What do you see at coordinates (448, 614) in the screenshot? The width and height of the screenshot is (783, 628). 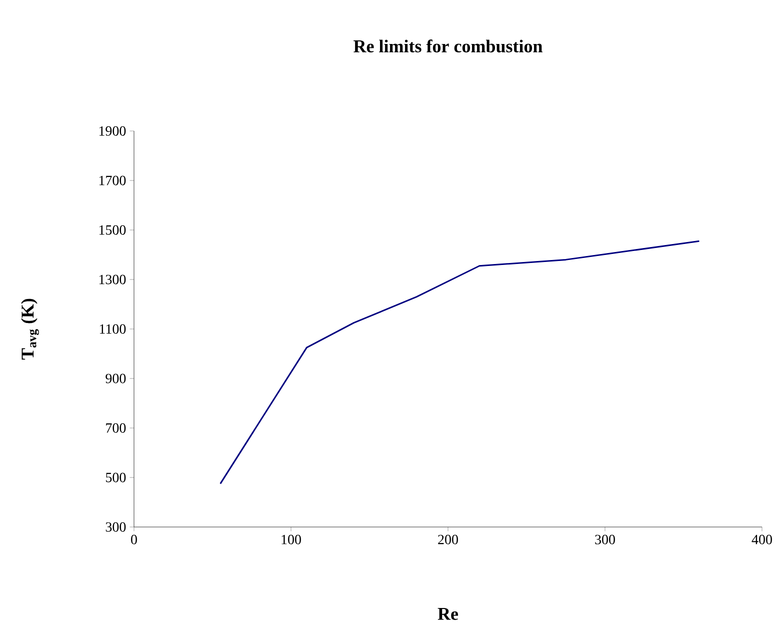 I see `x-axis-title: Re` at bounding box center [448, 614].